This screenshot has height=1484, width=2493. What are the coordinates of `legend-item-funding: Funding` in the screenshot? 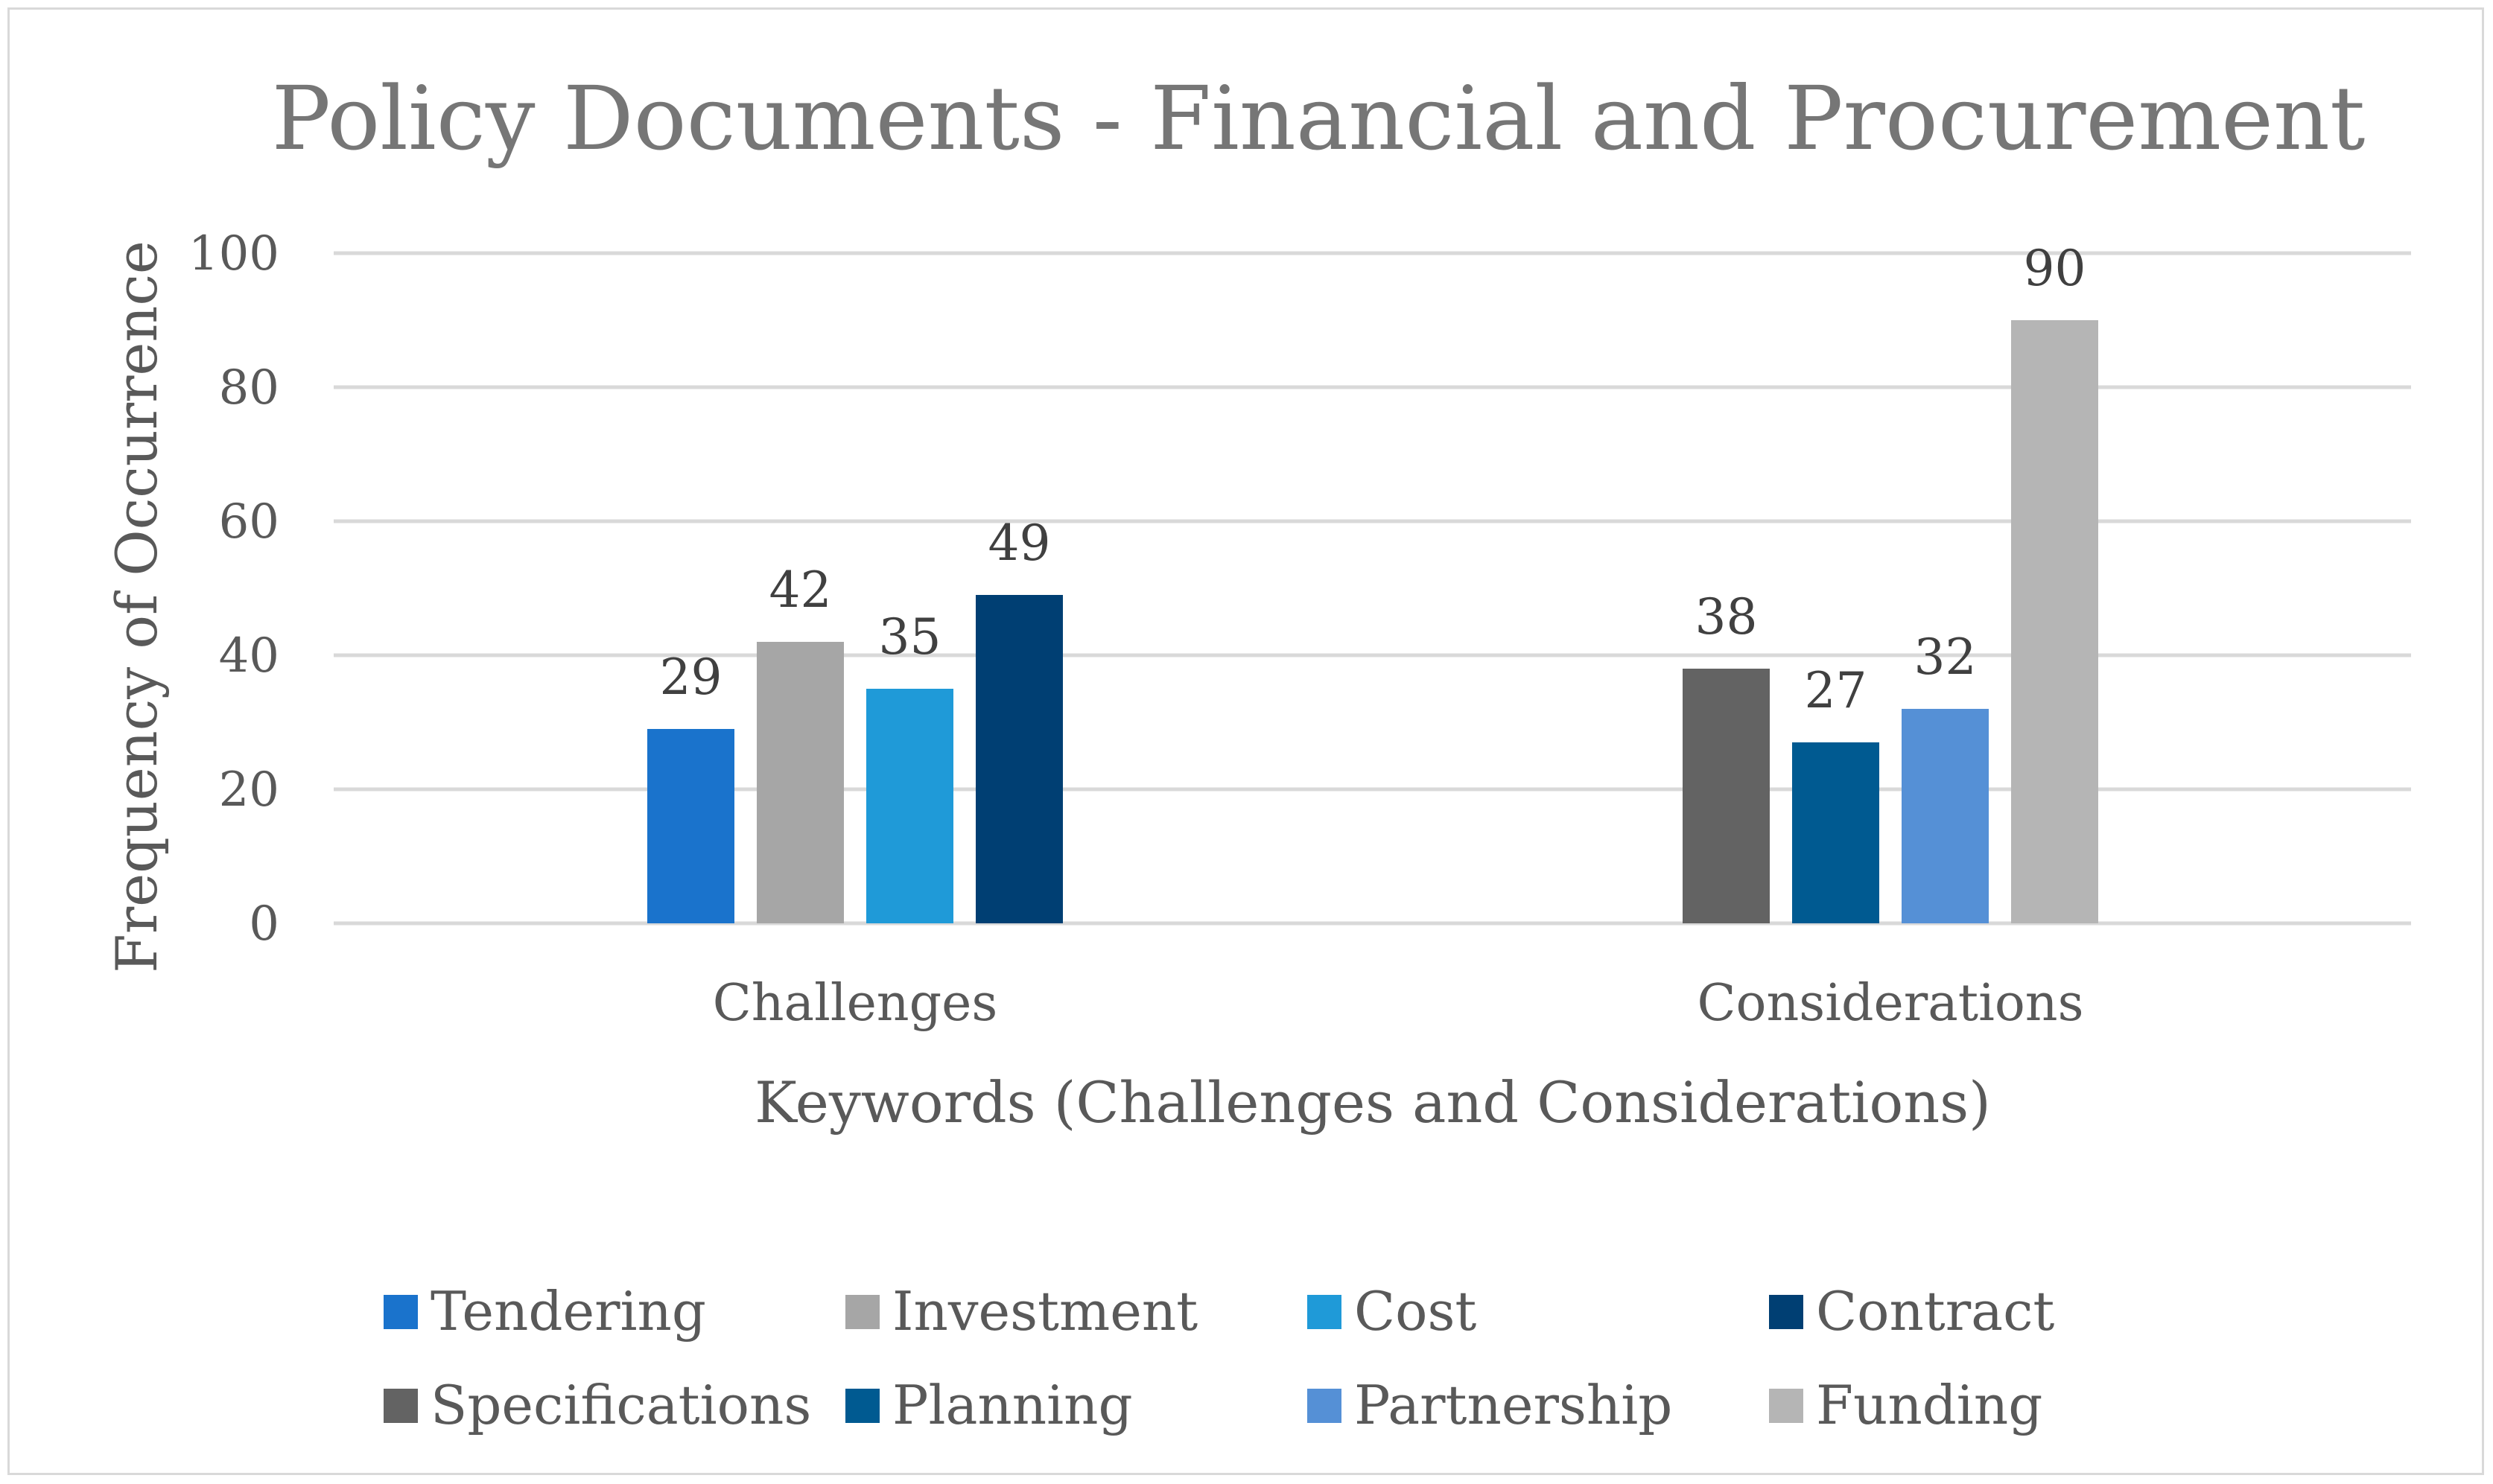 It's located at (1905, 1405).